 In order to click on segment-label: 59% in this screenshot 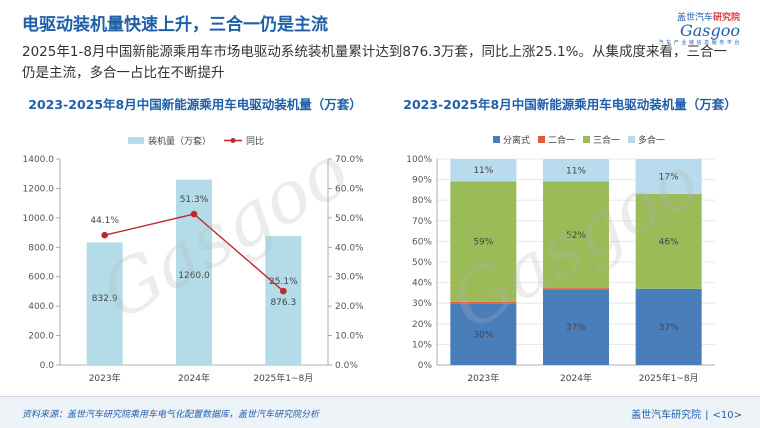, I will do `click(483, 243)`.